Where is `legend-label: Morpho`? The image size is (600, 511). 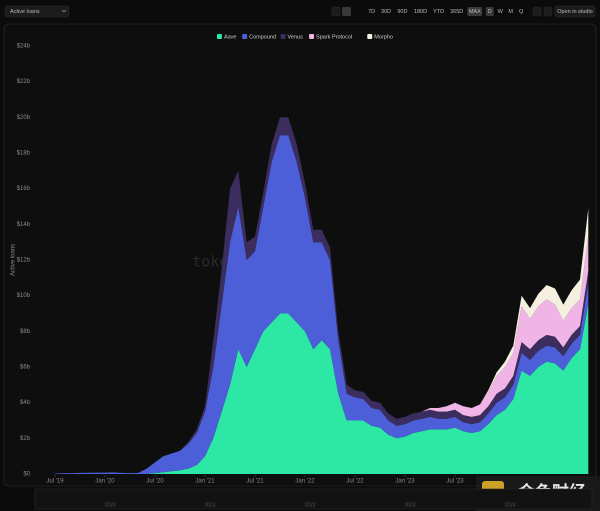 legend-label: Morpho is located at coordinates (383, 37).